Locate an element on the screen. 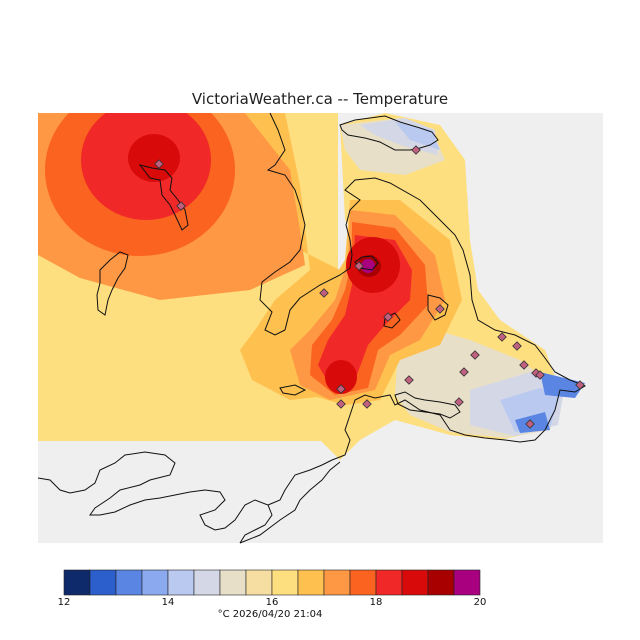 This screenshot has width=640, height=640. legend-tick-label: 12 is located at coordinates (64, 602).